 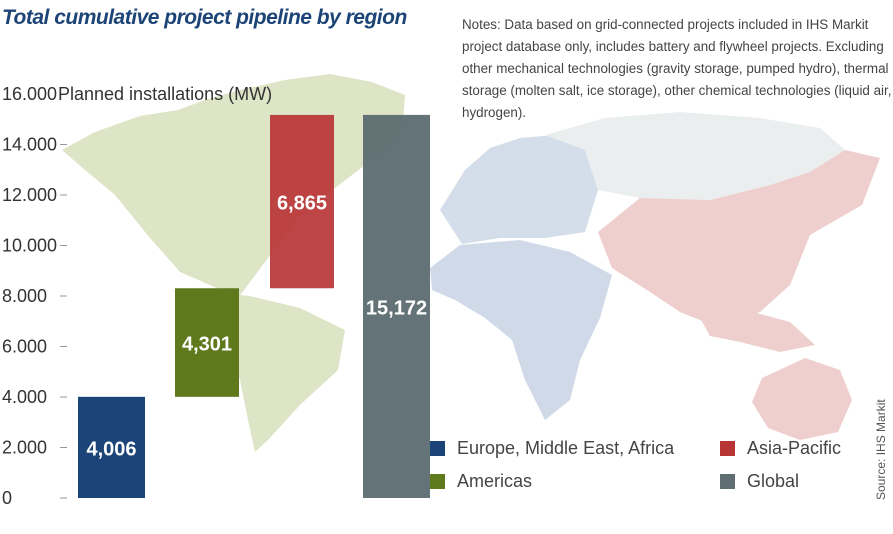 What do you see at coordinates (794, 448) in the screenshot?
I see `legend-label: Asia-Pacific` at bounding box center [794, 448].